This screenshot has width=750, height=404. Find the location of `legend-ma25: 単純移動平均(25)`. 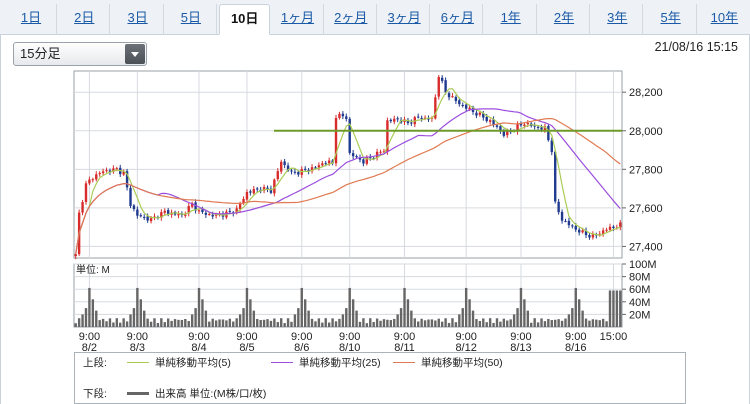

legend-ma25: 単純移動平均(25) is located at coordinates (340, 363).